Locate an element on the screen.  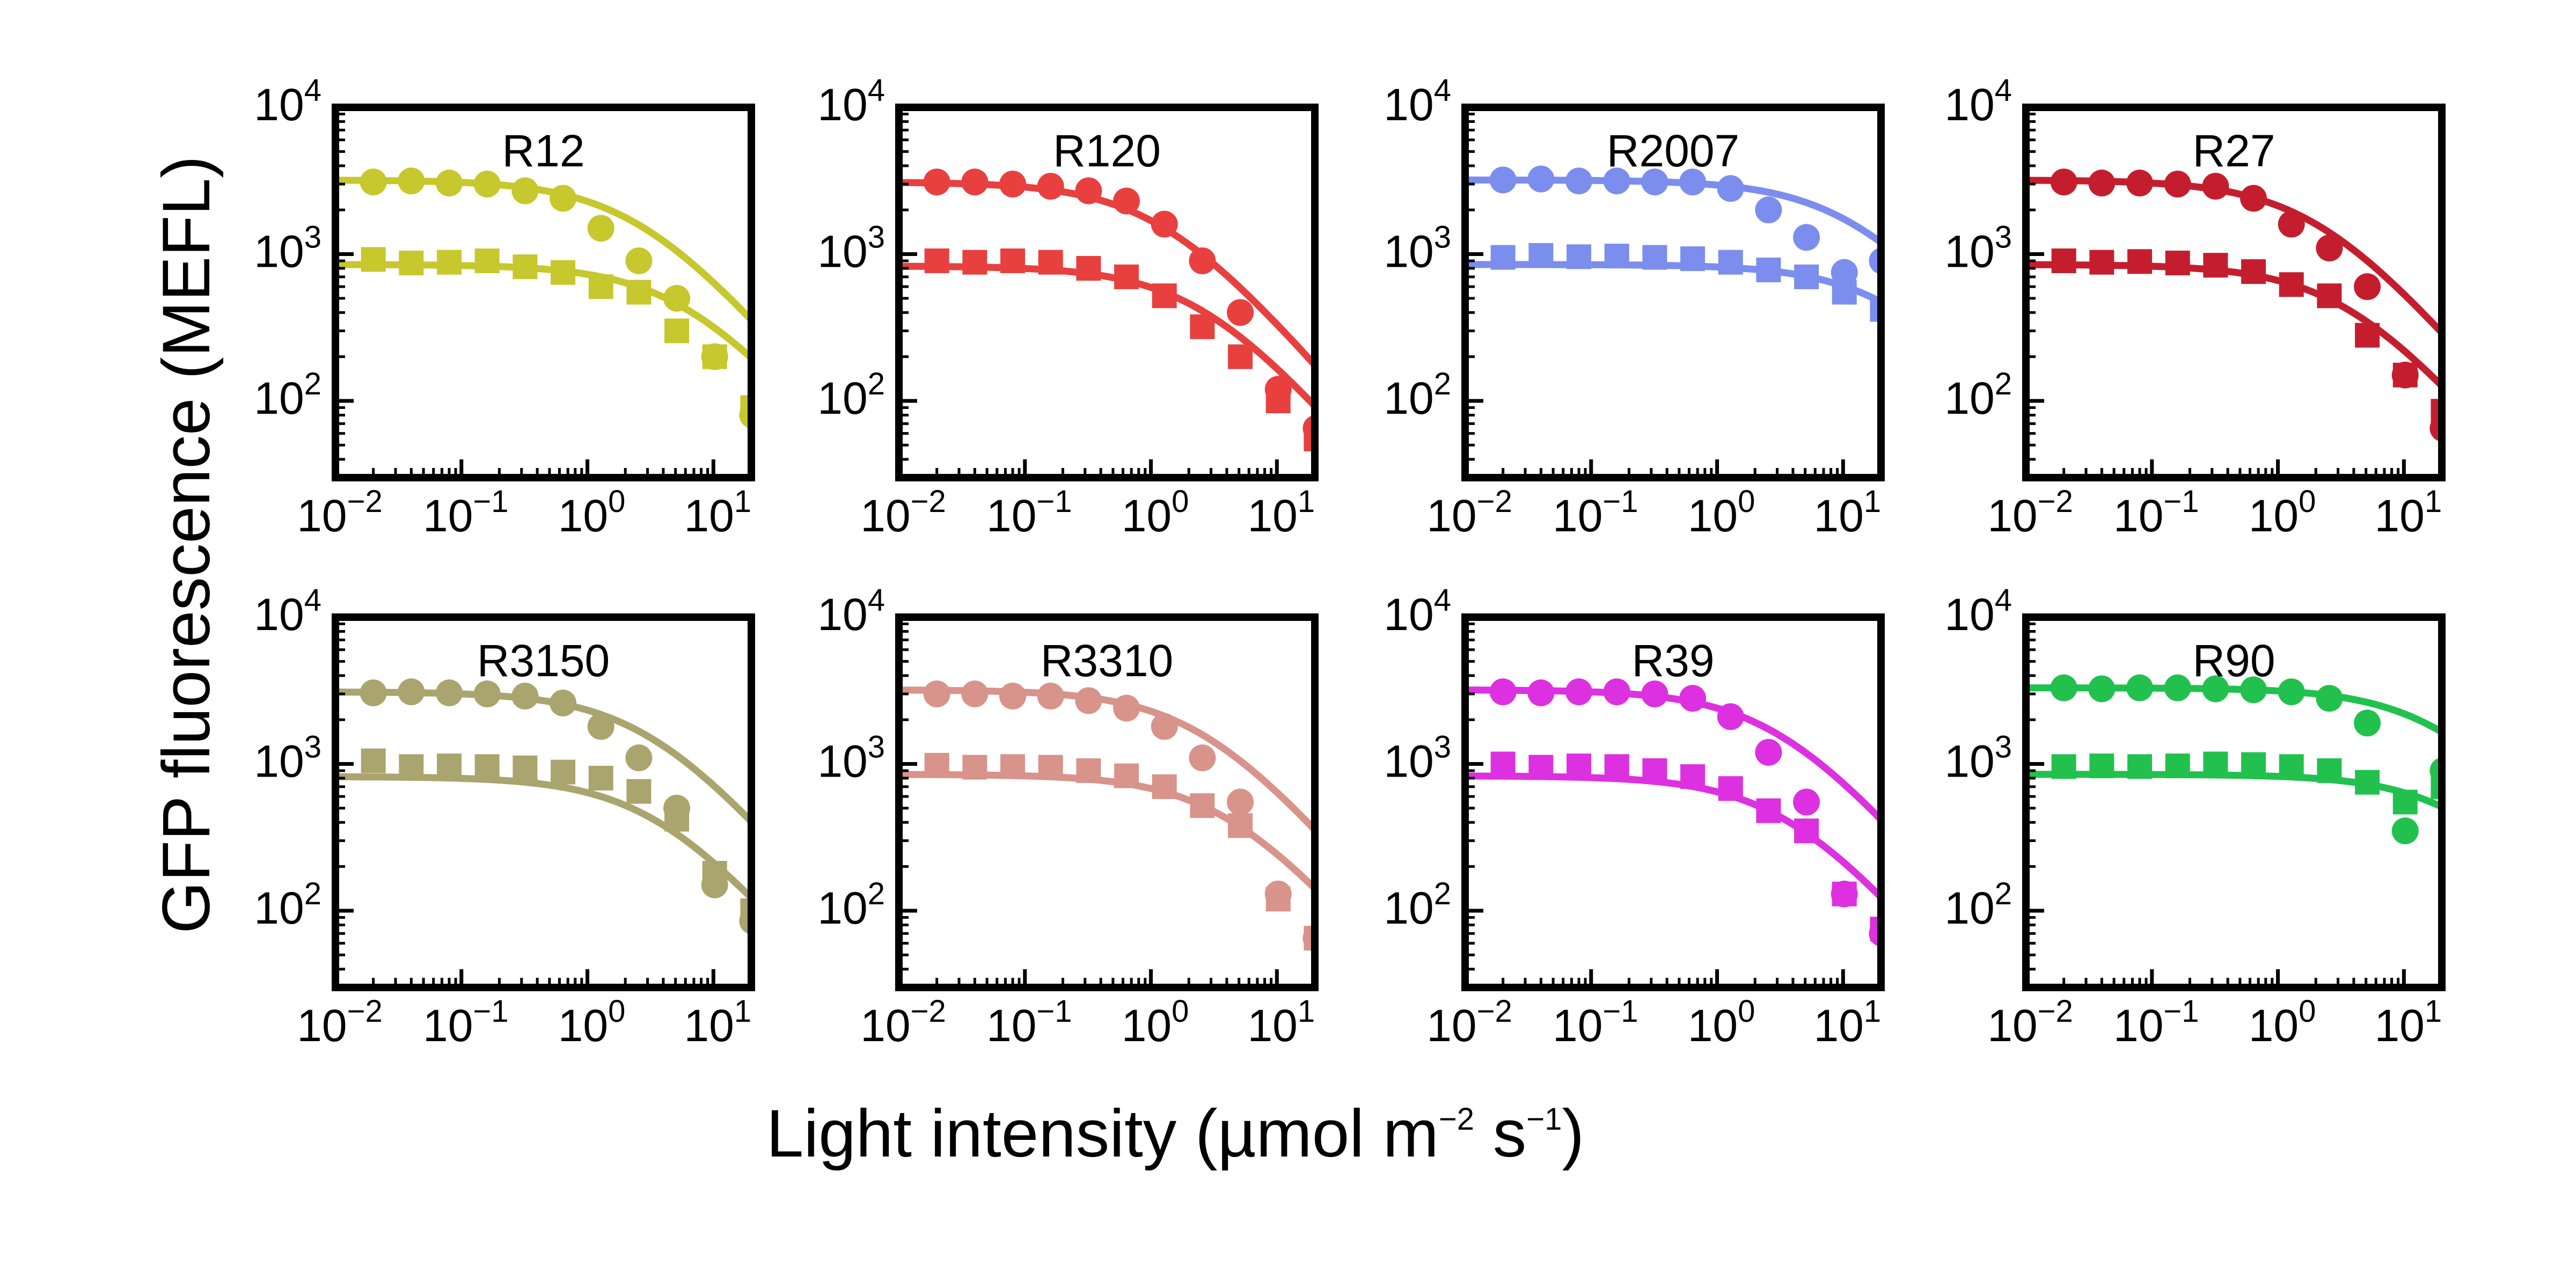
panel-title: R27 is located at coordinates (2233, 151).